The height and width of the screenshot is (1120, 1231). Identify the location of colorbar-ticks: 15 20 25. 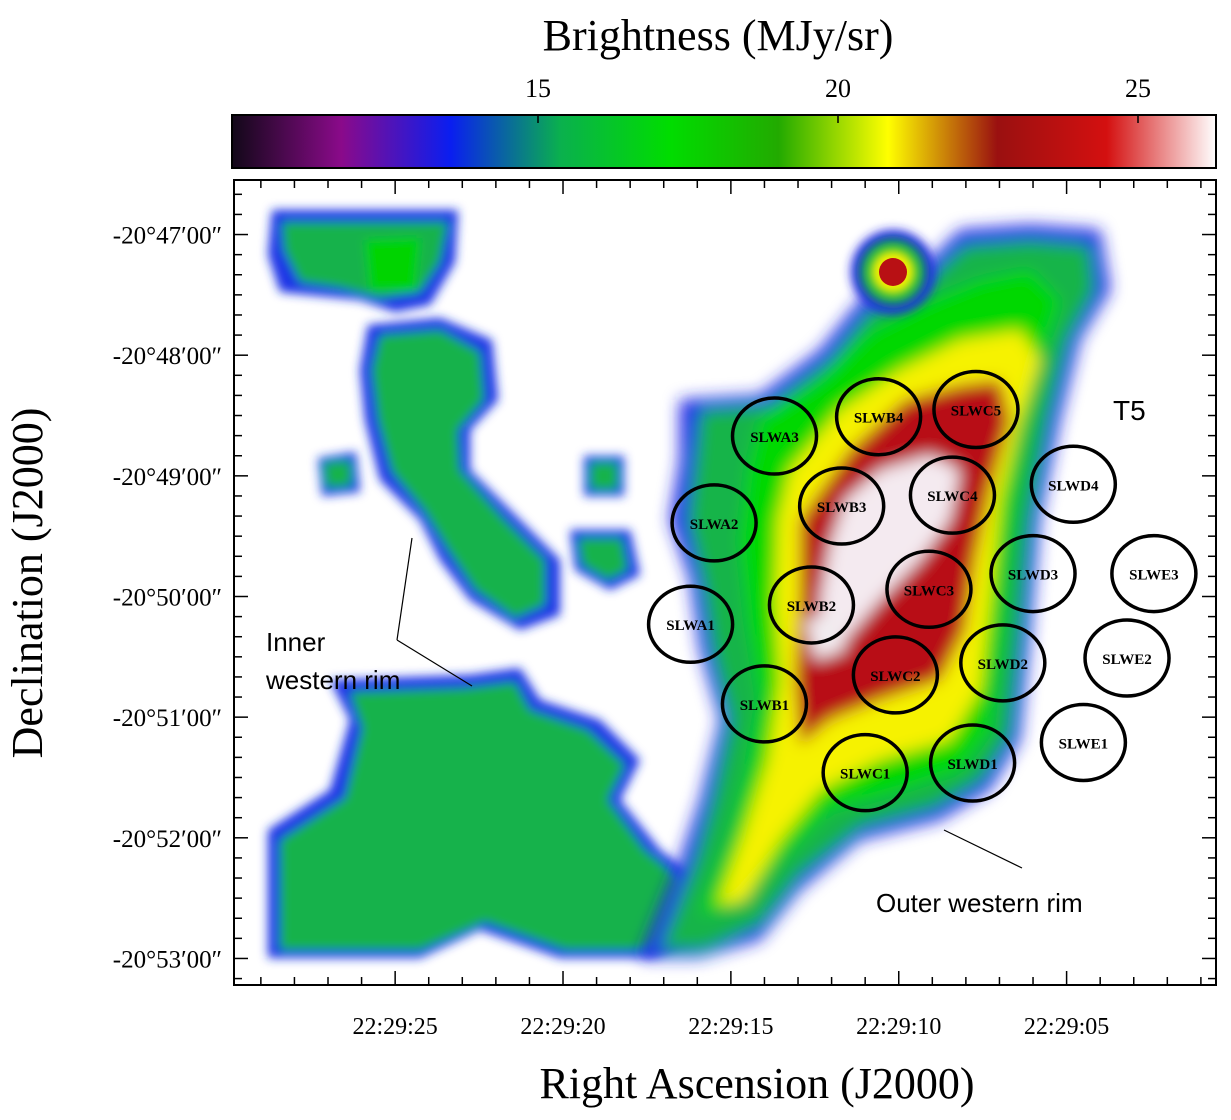
(838, 98).